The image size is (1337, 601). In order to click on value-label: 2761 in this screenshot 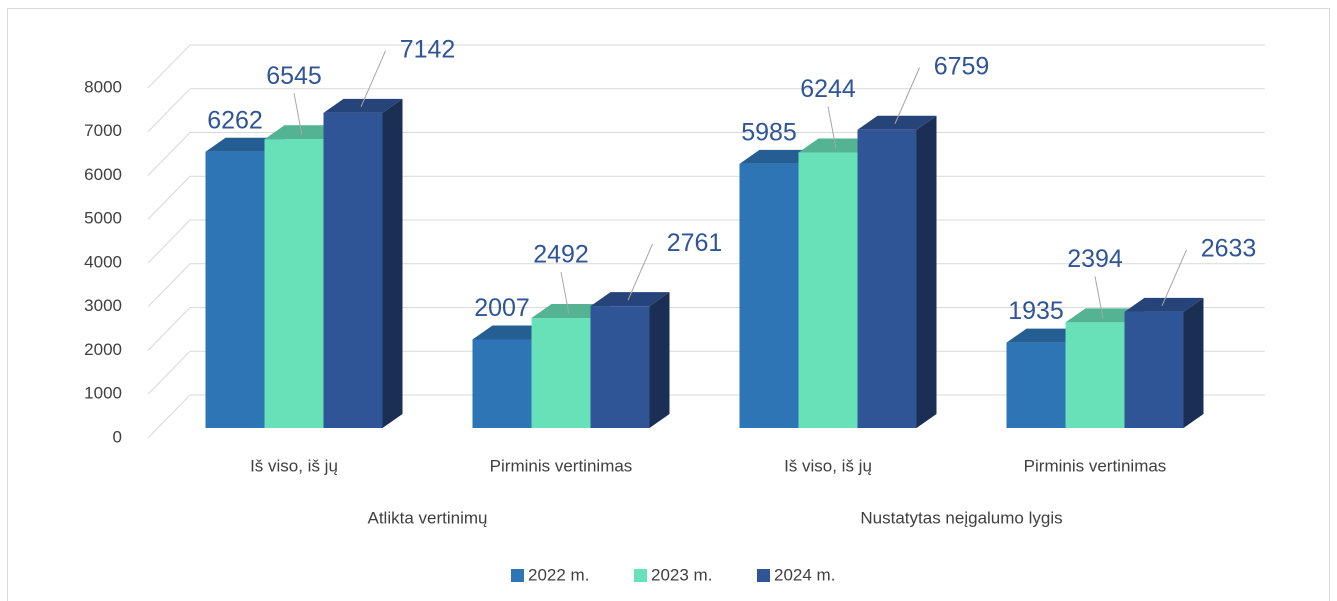, I will do `click(695, 243)`.